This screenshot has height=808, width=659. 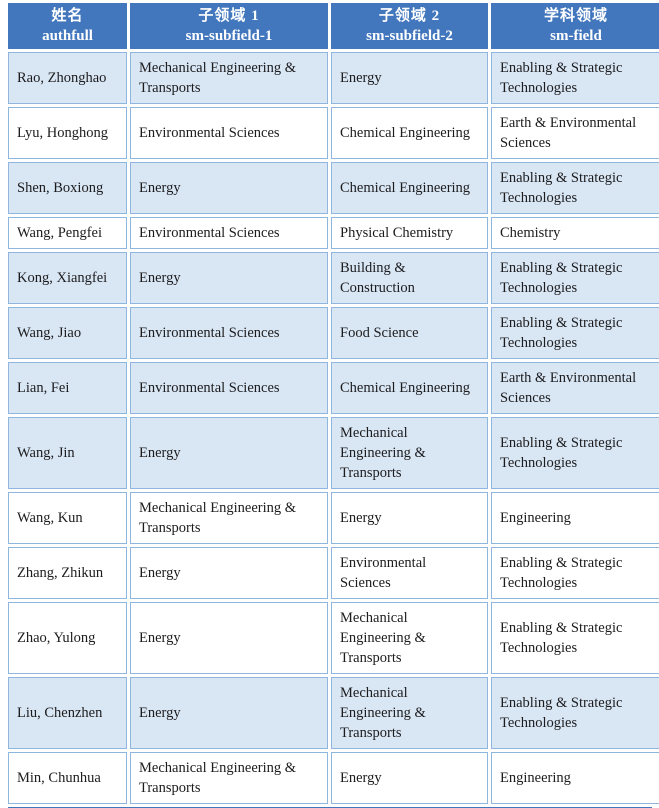 I want to click on cell-text: Lyu, Honghong, so click(x=63, y=133).